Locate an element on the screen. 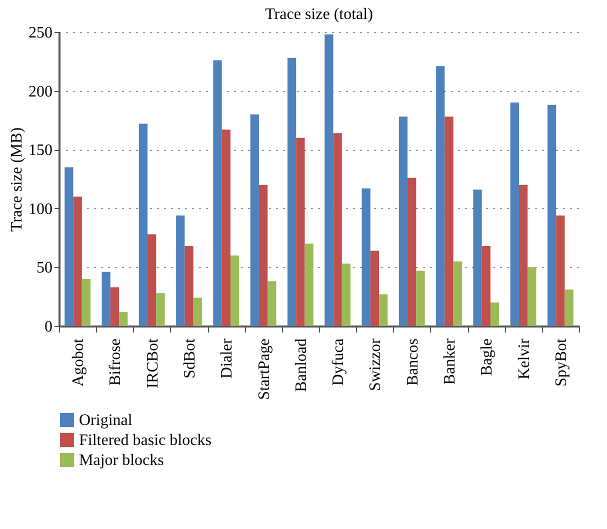 This screenshot has width=607, height=529. legend-label: Original is located at coordinates (106, 420).